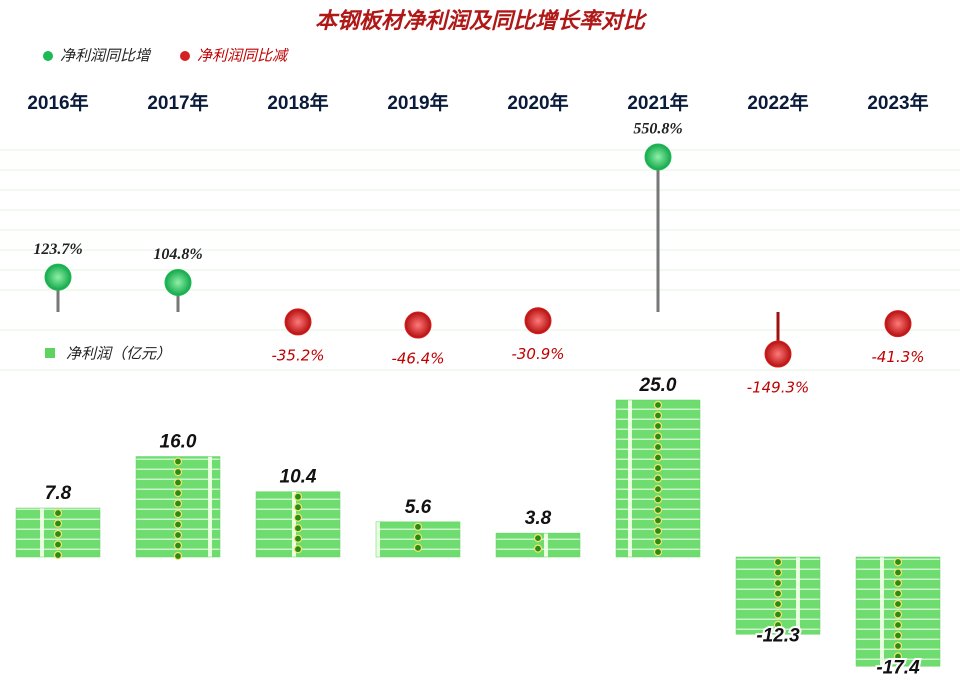  I want to click on legend-profit: 净利润（亿元）, so click(118, 354).